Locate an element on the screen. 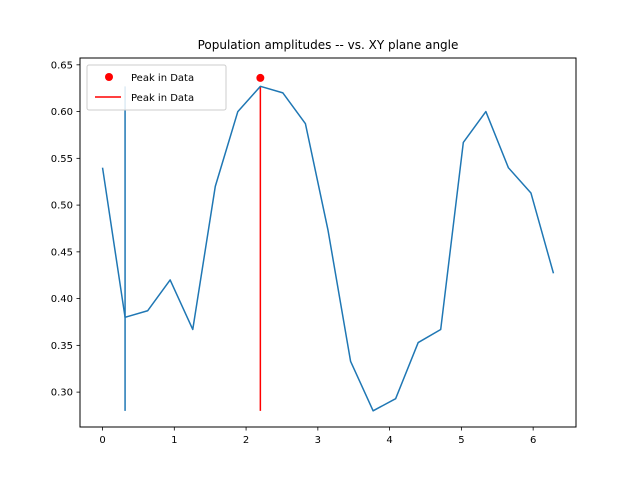 This screenshot has width=640, height=480. x-tick-label: 2 is located at coordinates (246, 440).